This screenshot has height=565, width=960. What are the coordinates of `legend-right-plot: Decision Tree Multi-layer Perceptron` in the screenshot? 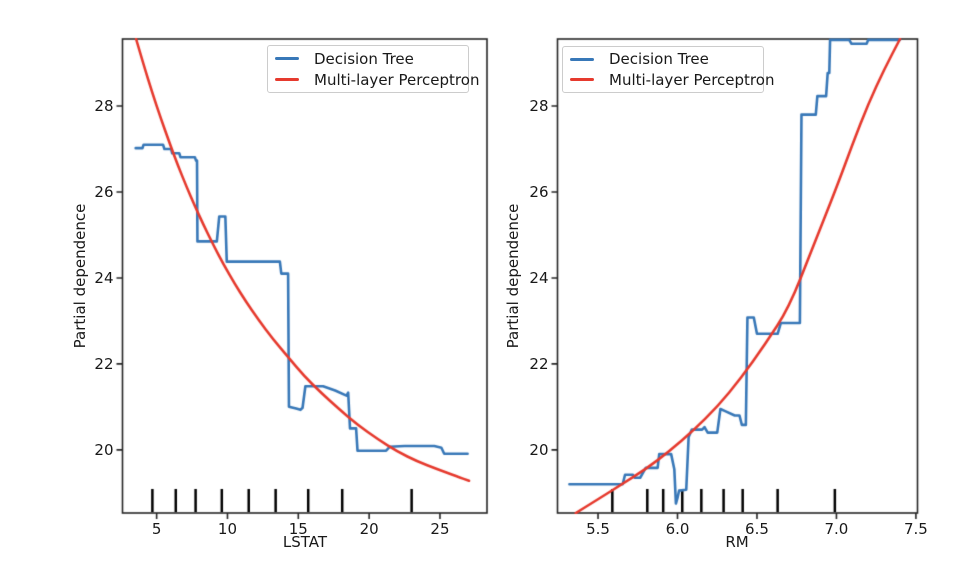 It's located at (668, 69).